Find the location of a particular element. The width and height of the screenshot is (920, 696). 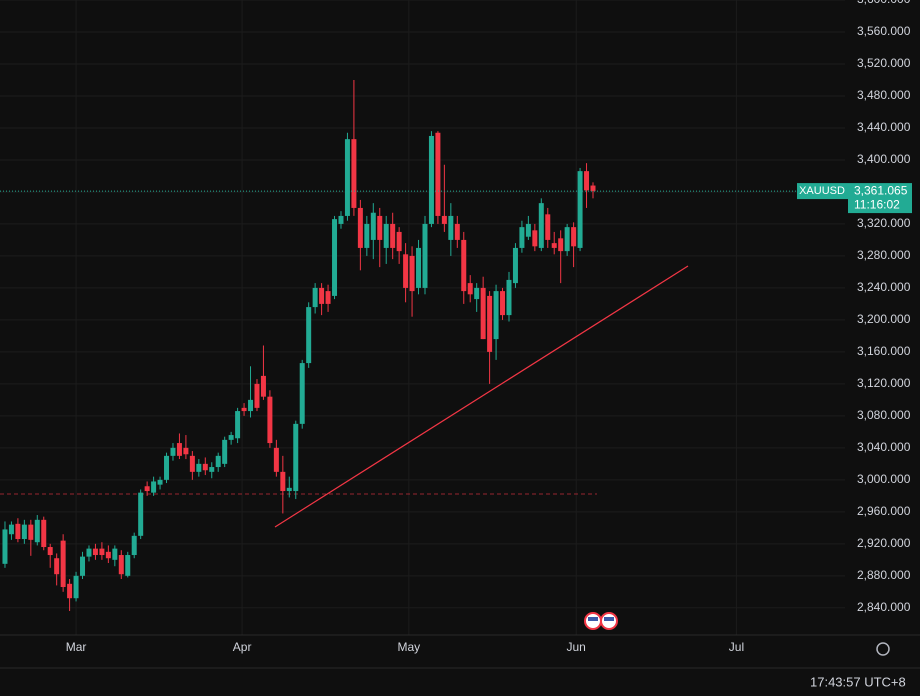

symbol-tag is located at coordinates (822, 191).